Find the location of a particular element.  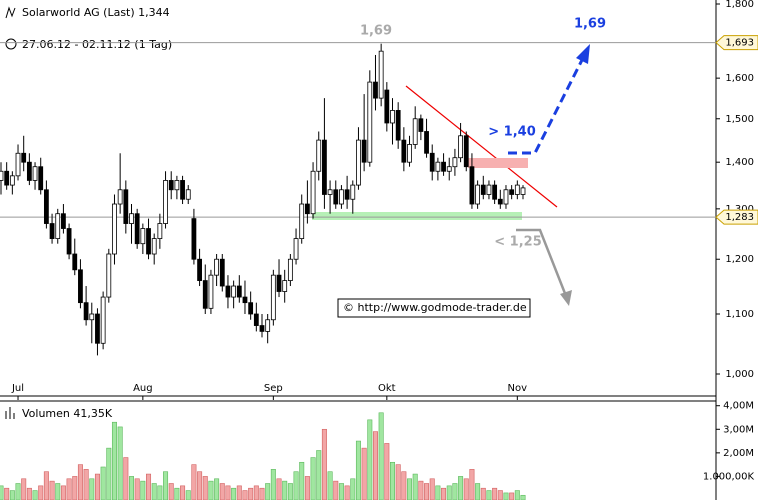

y-tick-label: 1,400 is located at coordinates (739, 162).